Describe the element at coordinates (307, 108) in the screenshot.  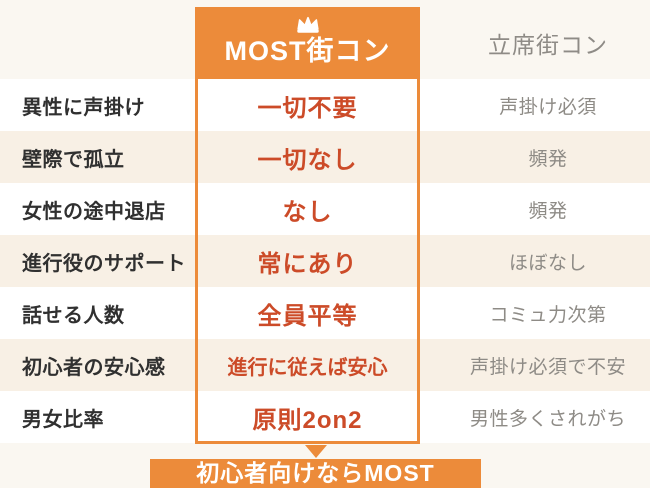
I see `most-value: 一切不要` at that location.